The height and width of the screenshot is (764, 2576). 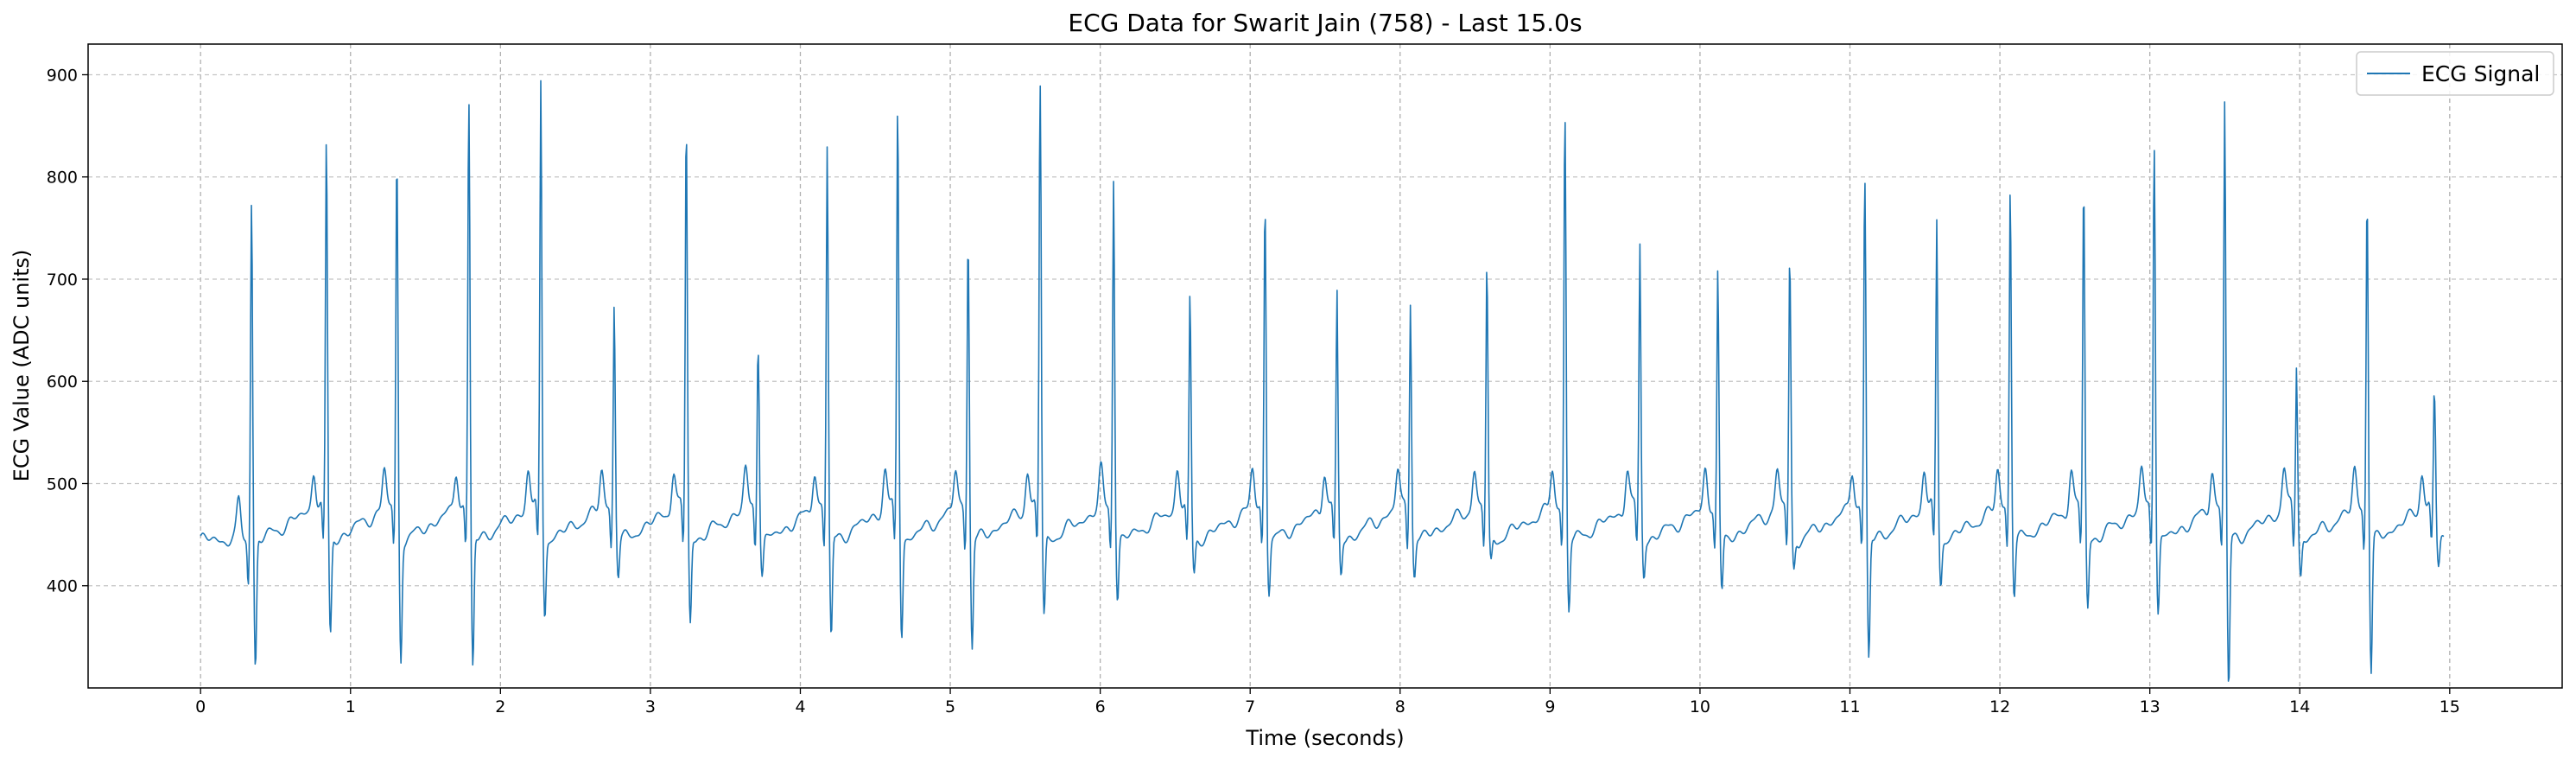 What do you see at coordinates (62, 281) in the screenshot?
I see `y-tick-label: 700` at bounding box center [62, 281].